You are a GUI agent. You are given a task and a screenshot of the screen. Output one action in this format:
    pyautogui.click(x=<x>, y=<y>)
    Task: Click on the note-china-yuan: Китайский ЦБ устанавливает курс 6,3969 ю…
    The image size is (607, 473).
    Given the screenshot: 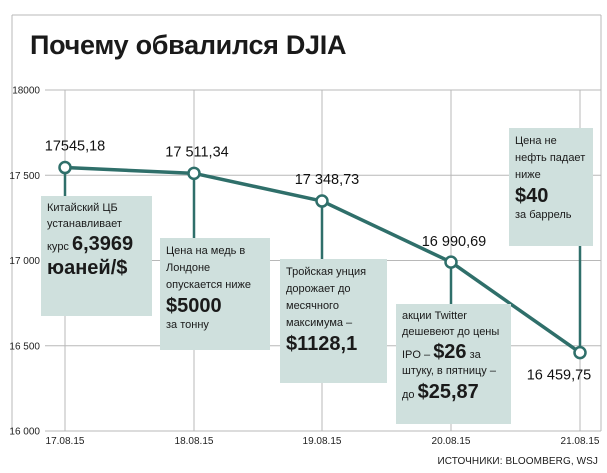 What is the action you would take?
    pyautogui.click(x=96, y=256)
    